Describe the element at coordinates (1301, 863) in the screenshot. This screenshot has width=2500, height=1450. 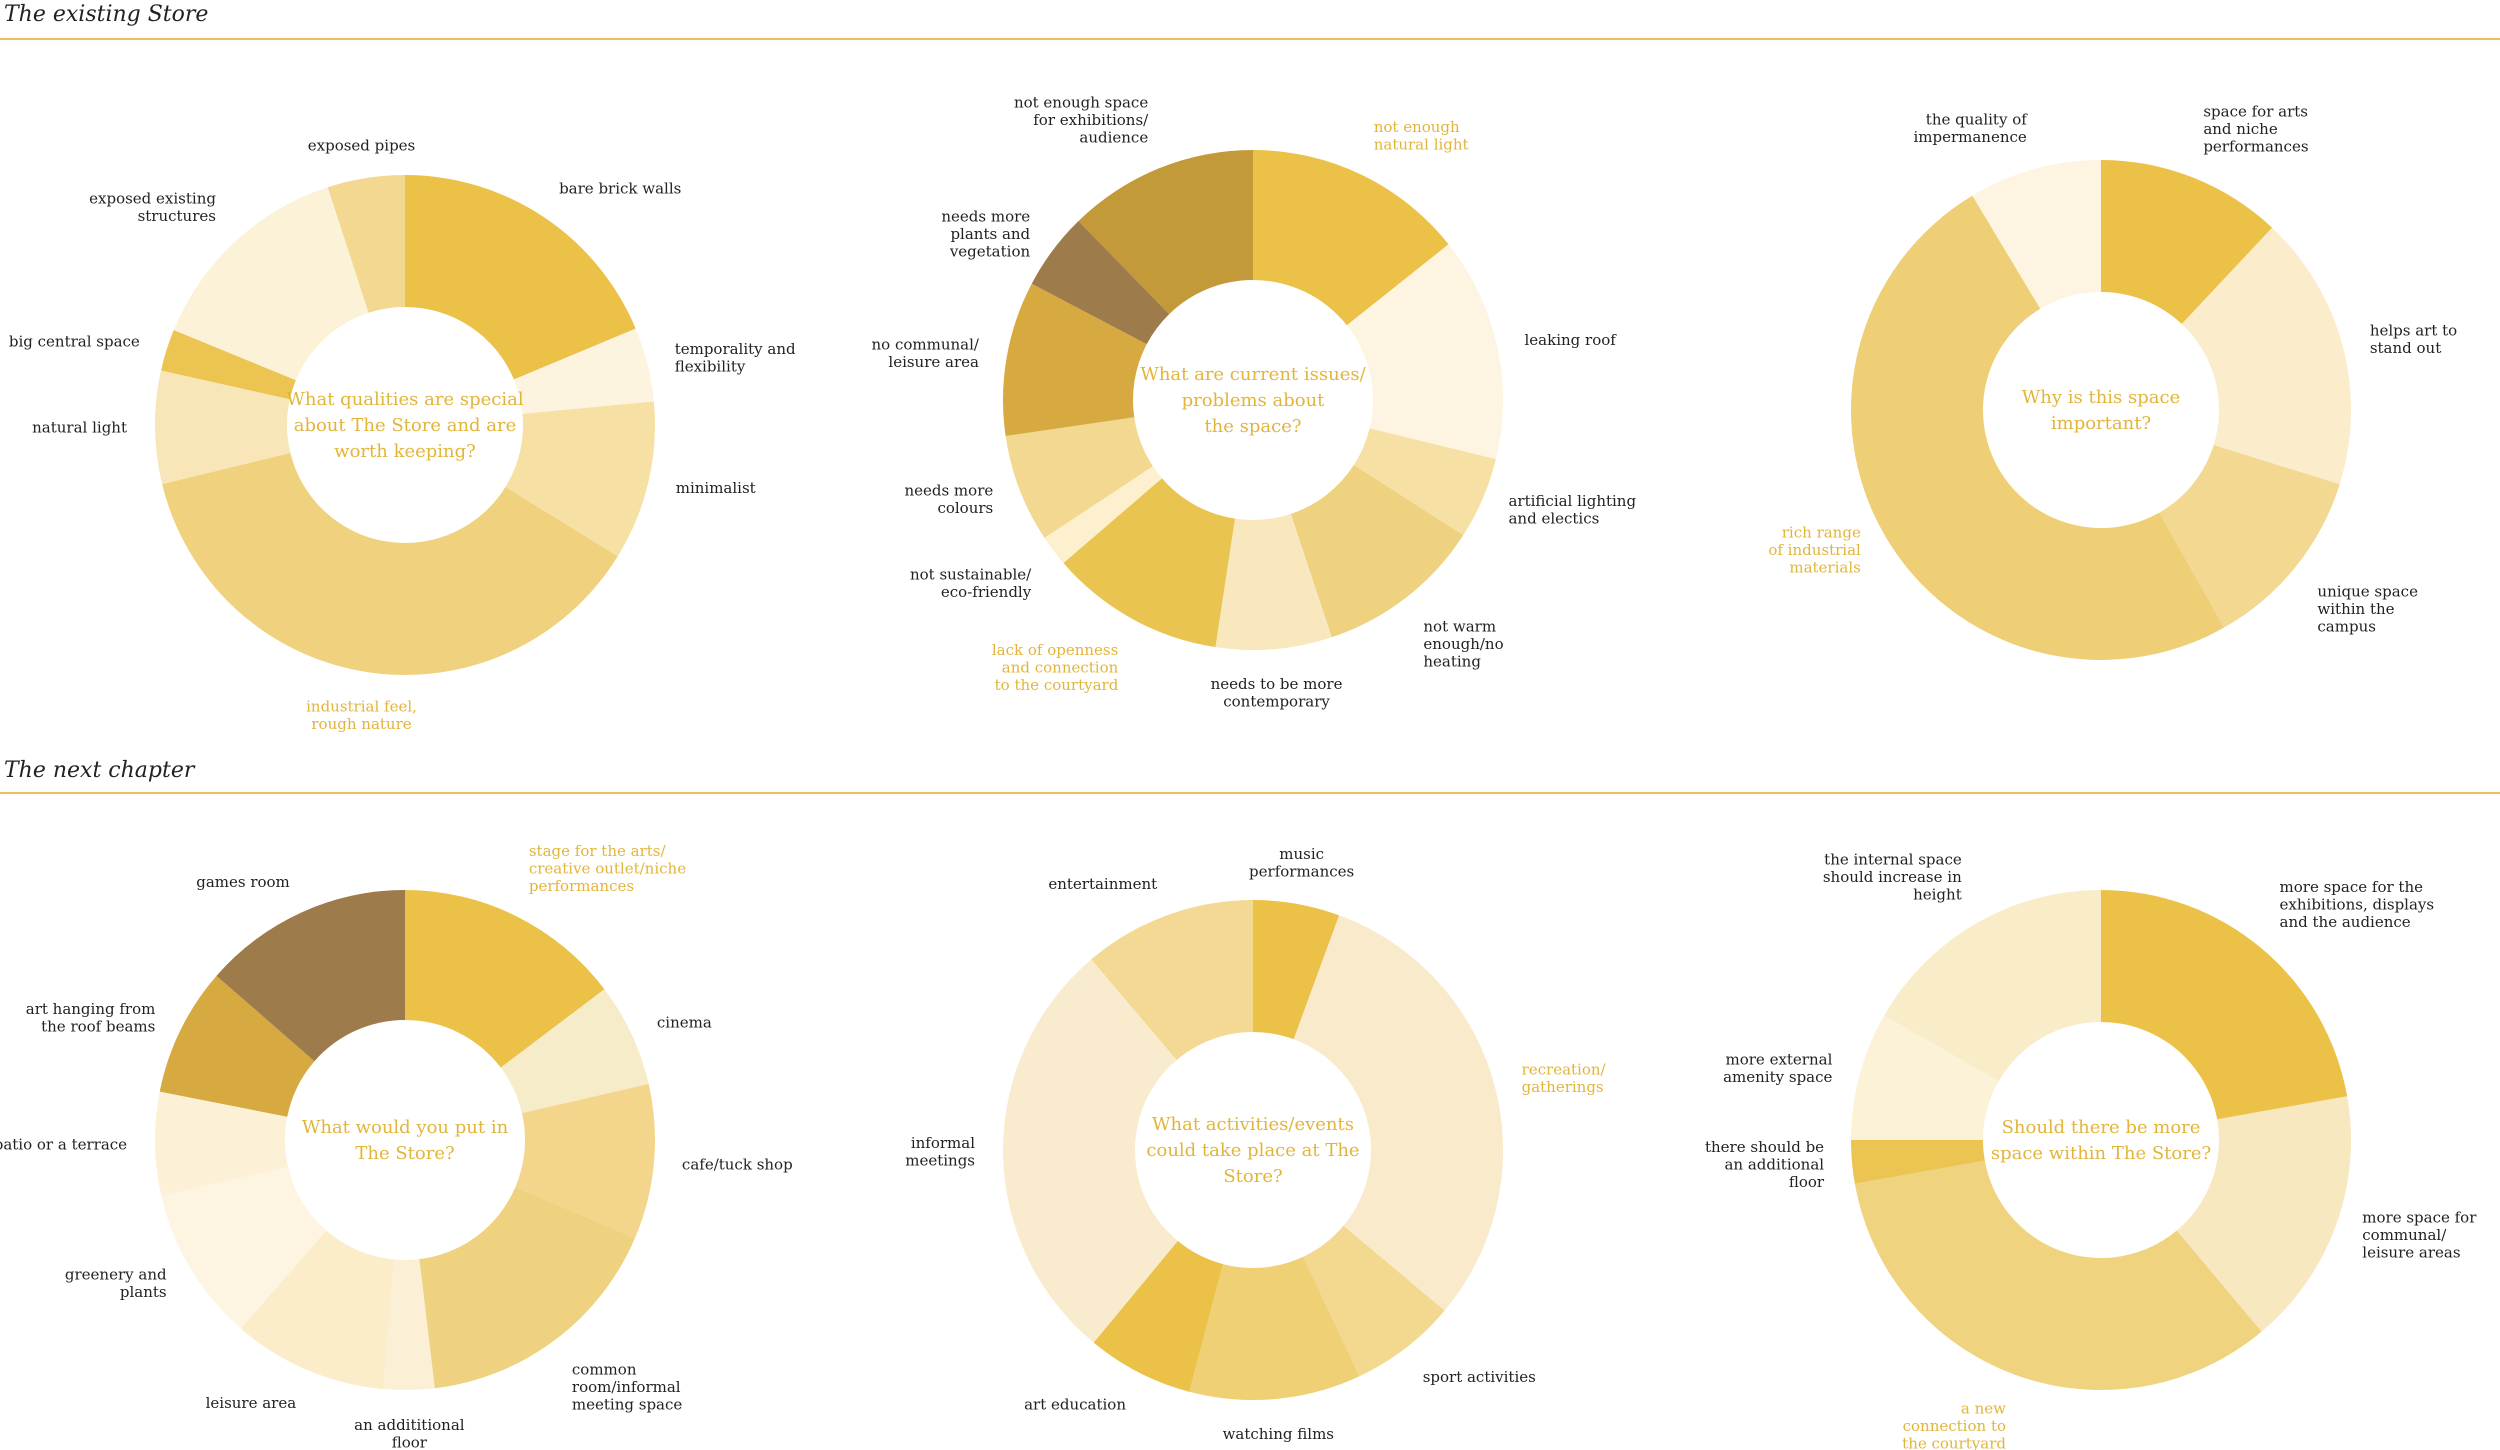
I see `slice-label: music performances` at that location.